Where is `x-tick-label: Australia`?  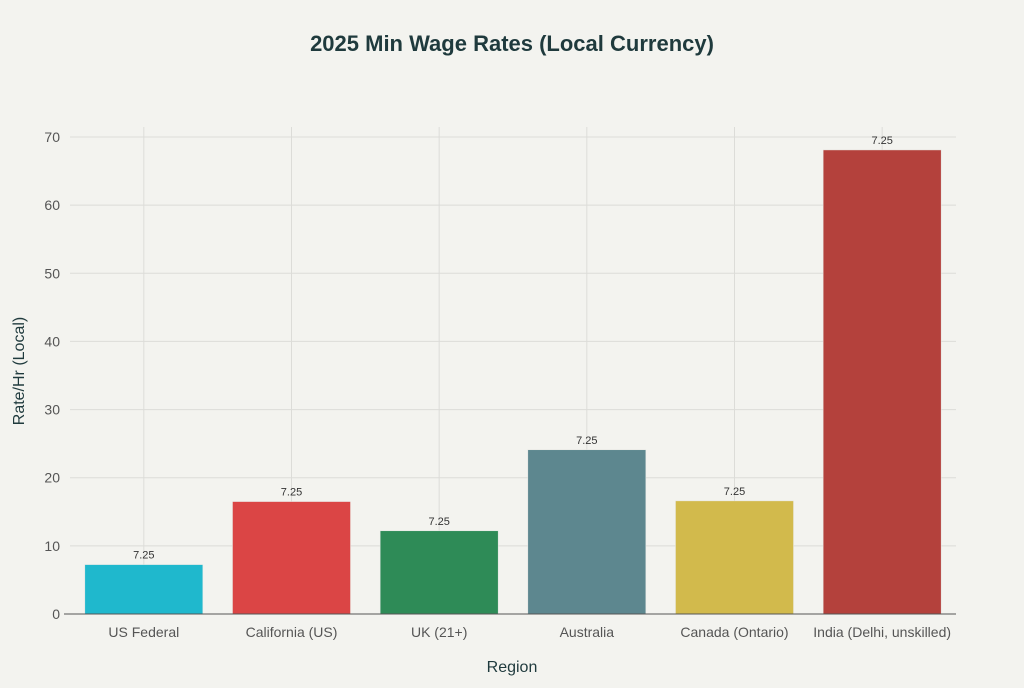 x-tick-label: Australia is located at coordinates (587, 632).